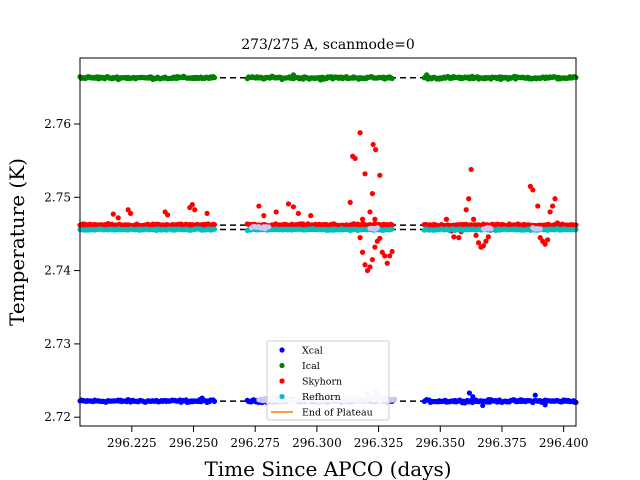 Image resolution: width=640 pixels, height=480 pixels. What do you see at coordinates (328, 45) in the screenshot?
I see `chart-title: 273/275 A, scanmode=0` at bounding box center [328, 45].